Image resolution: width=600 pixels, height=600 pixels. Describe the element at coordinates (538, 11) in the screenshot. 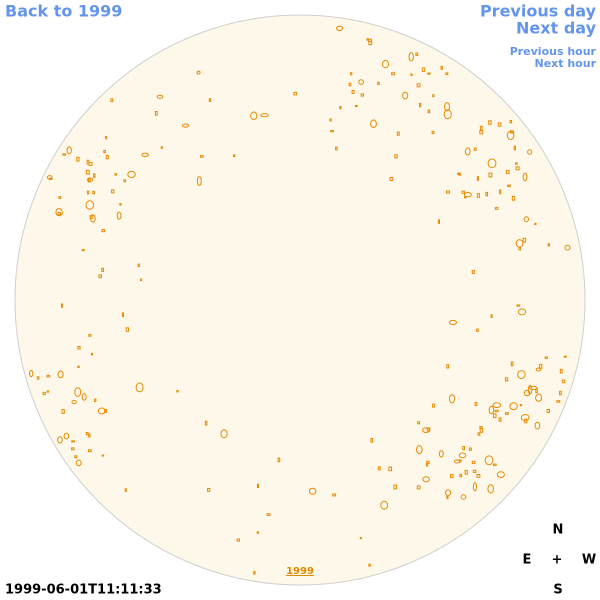

I see `previous-day-link: Previous day` at that location.